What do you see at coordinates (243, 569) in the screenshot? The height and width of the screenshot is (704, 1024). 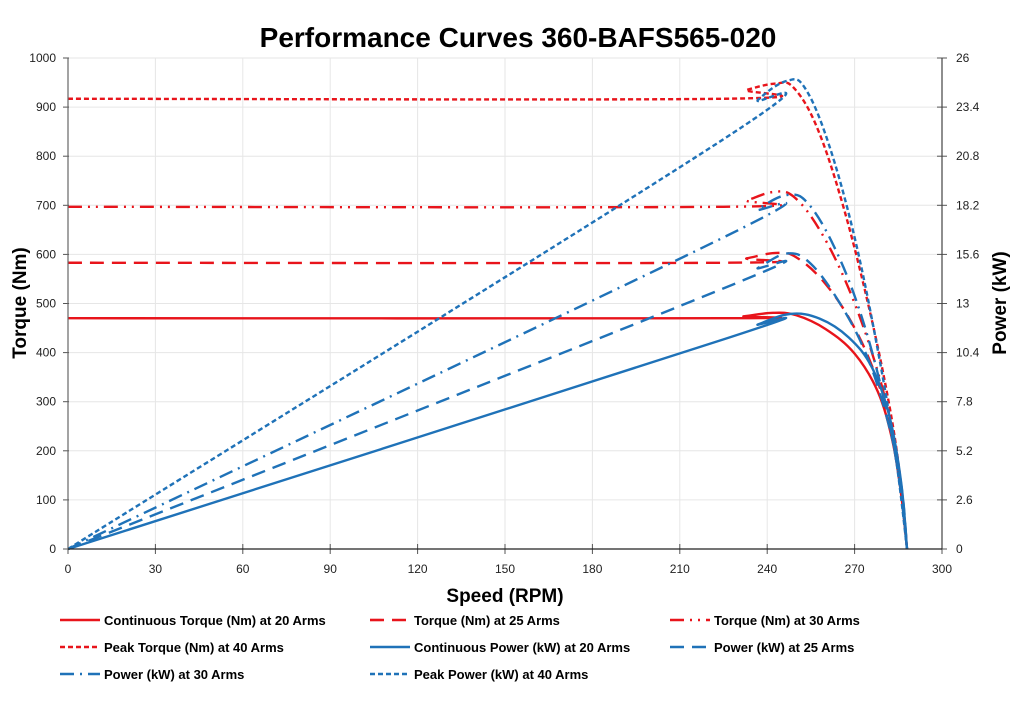 I see `x-tick-label: 60` at bounding box center [243, 569].